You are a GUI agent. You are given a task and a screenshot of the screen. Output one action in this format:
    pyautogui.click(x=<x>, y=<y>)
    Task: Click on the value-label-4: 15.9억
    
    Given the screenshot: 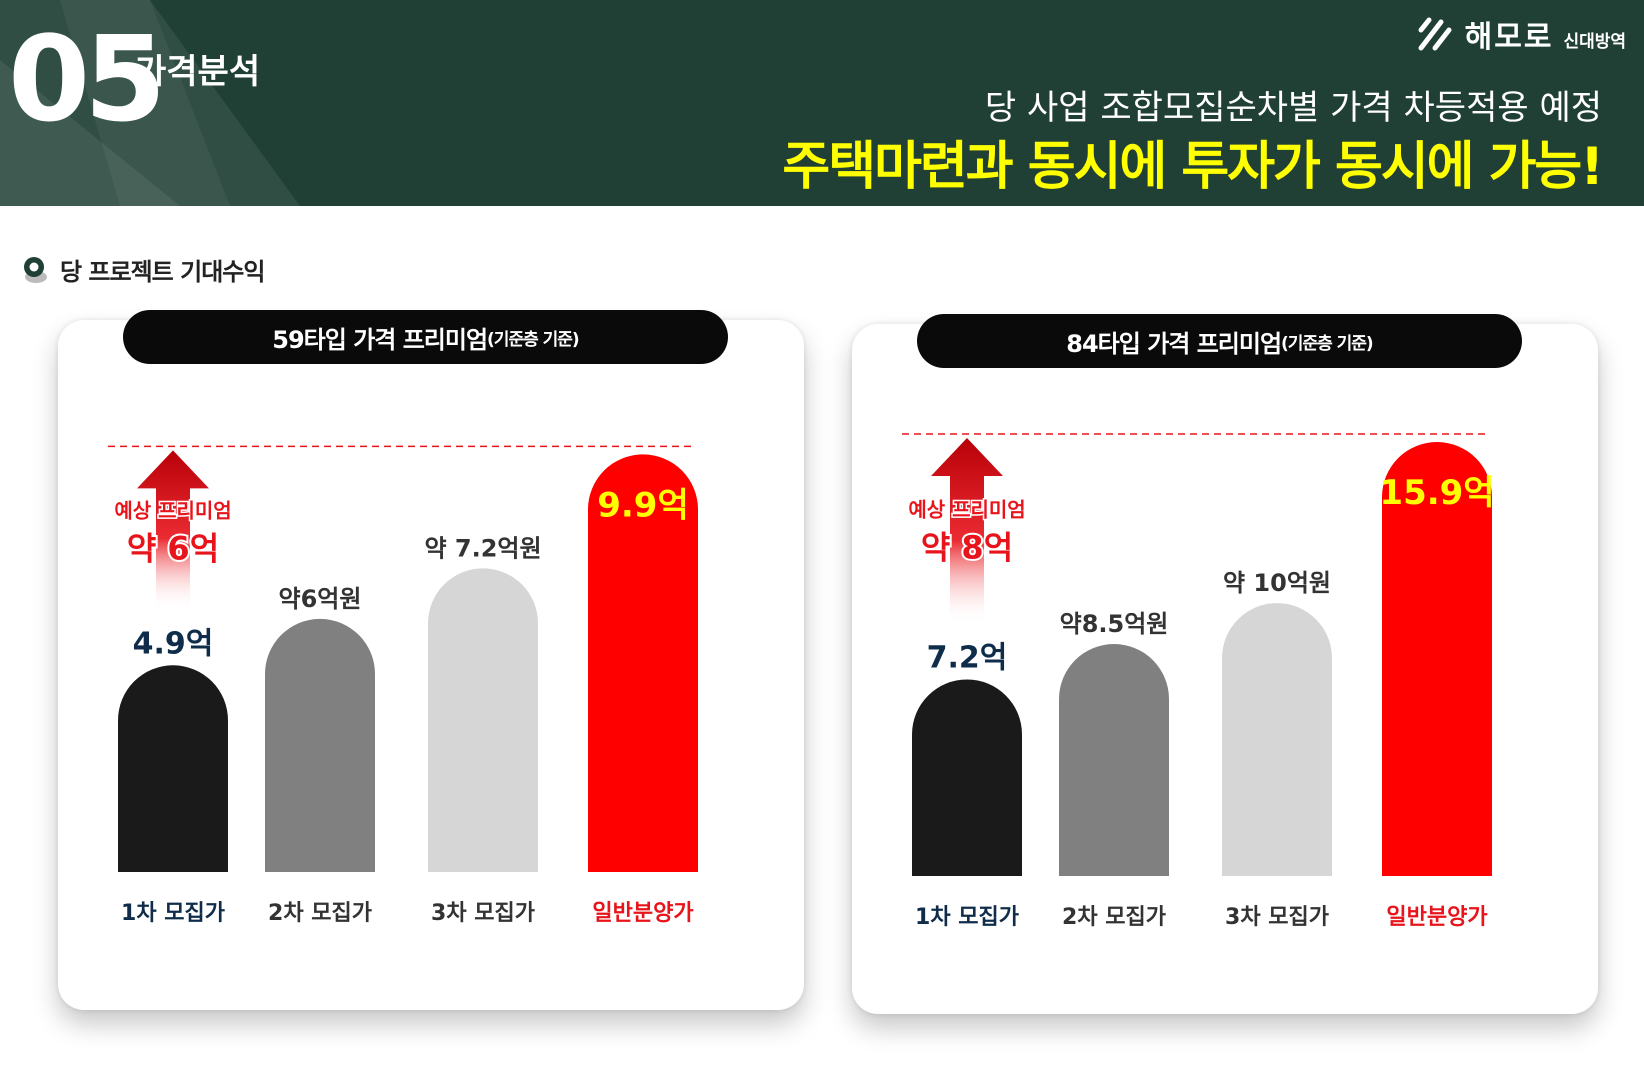 What is the action you would take?
    pyautogui.click(x=1436, y=493)
    